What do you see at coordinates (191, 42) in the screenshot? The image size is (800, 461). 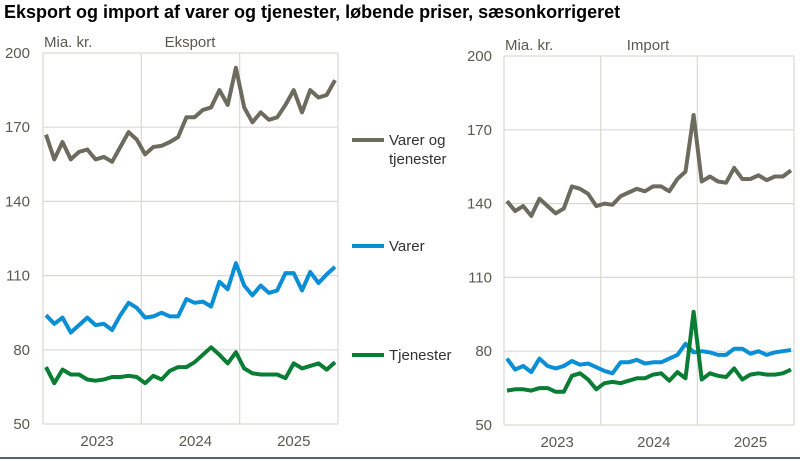 I see `panel-title: Eksport` at bounding box center [191, 42].